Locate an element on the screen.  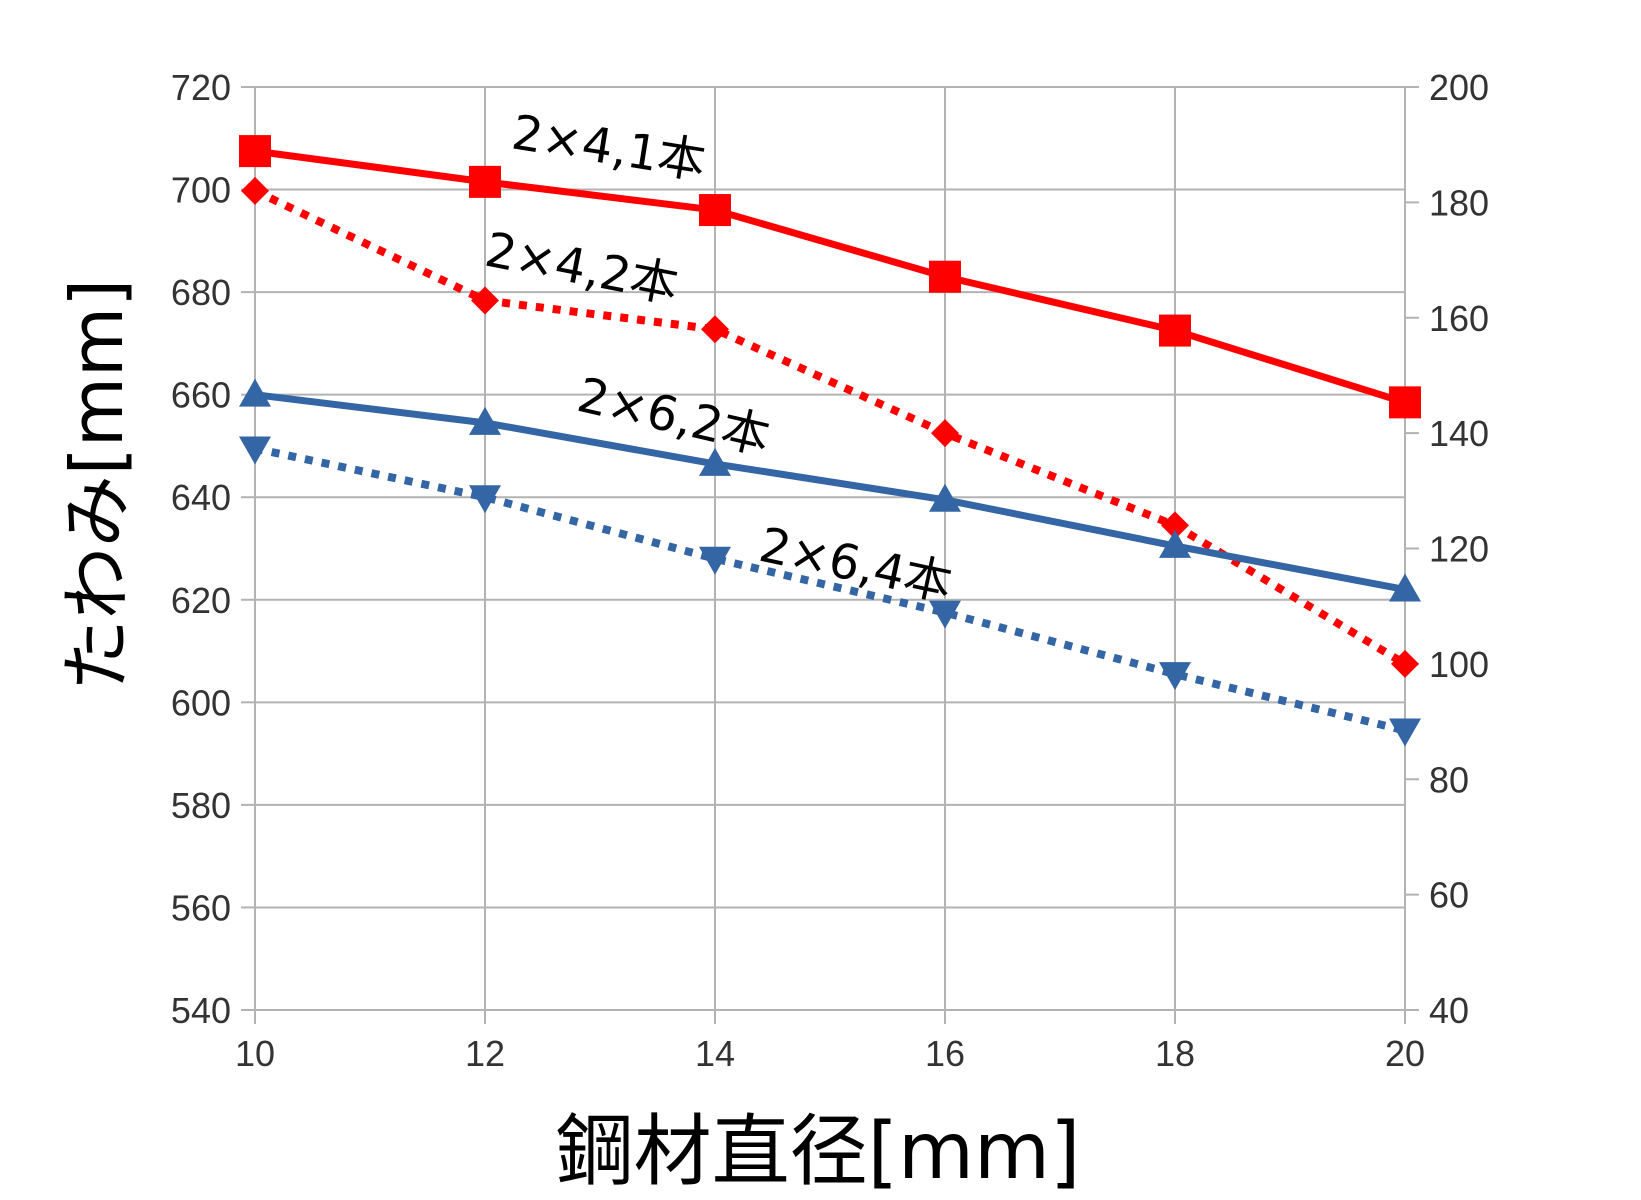
x-axis-title: 鋼材直径[mm] is located at coordinates (818, 1152).